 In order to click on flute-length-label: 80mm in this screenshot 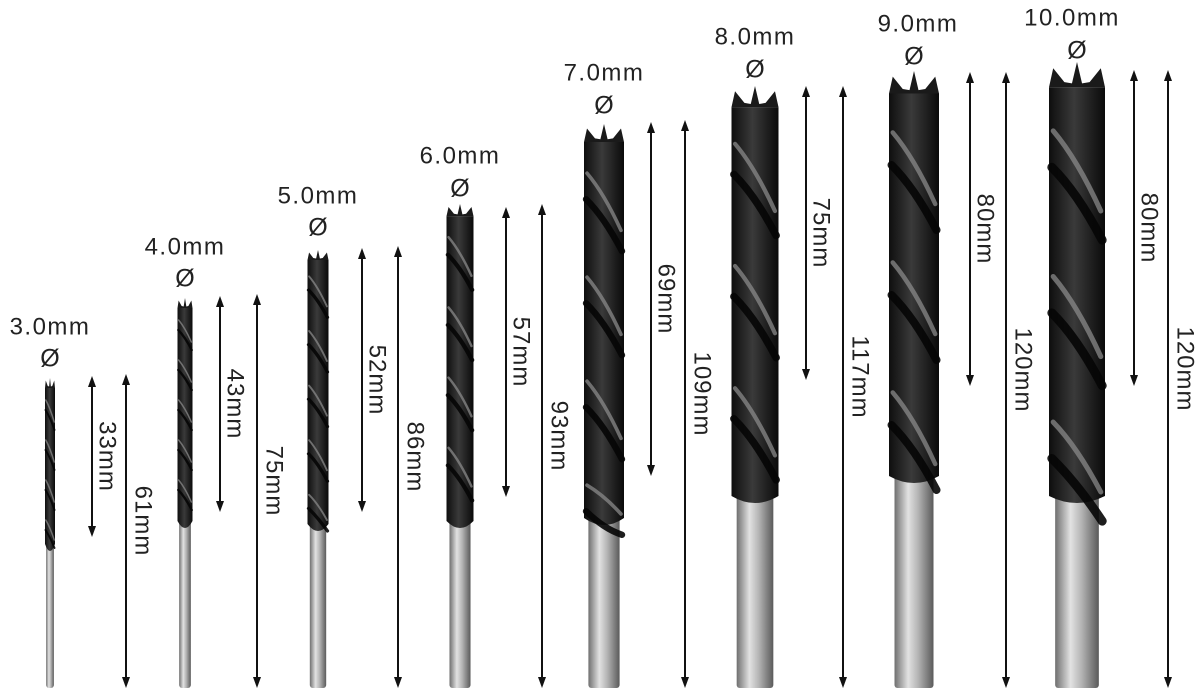, I will do `click(1149, 228)`.